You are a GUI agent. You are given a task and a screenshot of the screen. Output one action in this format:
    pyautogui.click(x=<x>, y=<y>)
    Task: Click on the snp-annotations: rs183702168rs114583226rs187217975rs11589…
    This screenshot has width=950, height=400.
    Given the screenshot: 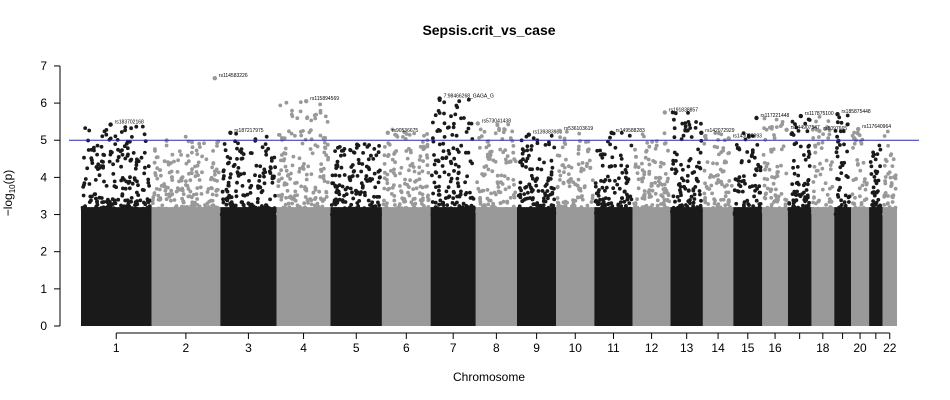 What is the action you would take?
    pyautogui.click(x=499, y=107)
    